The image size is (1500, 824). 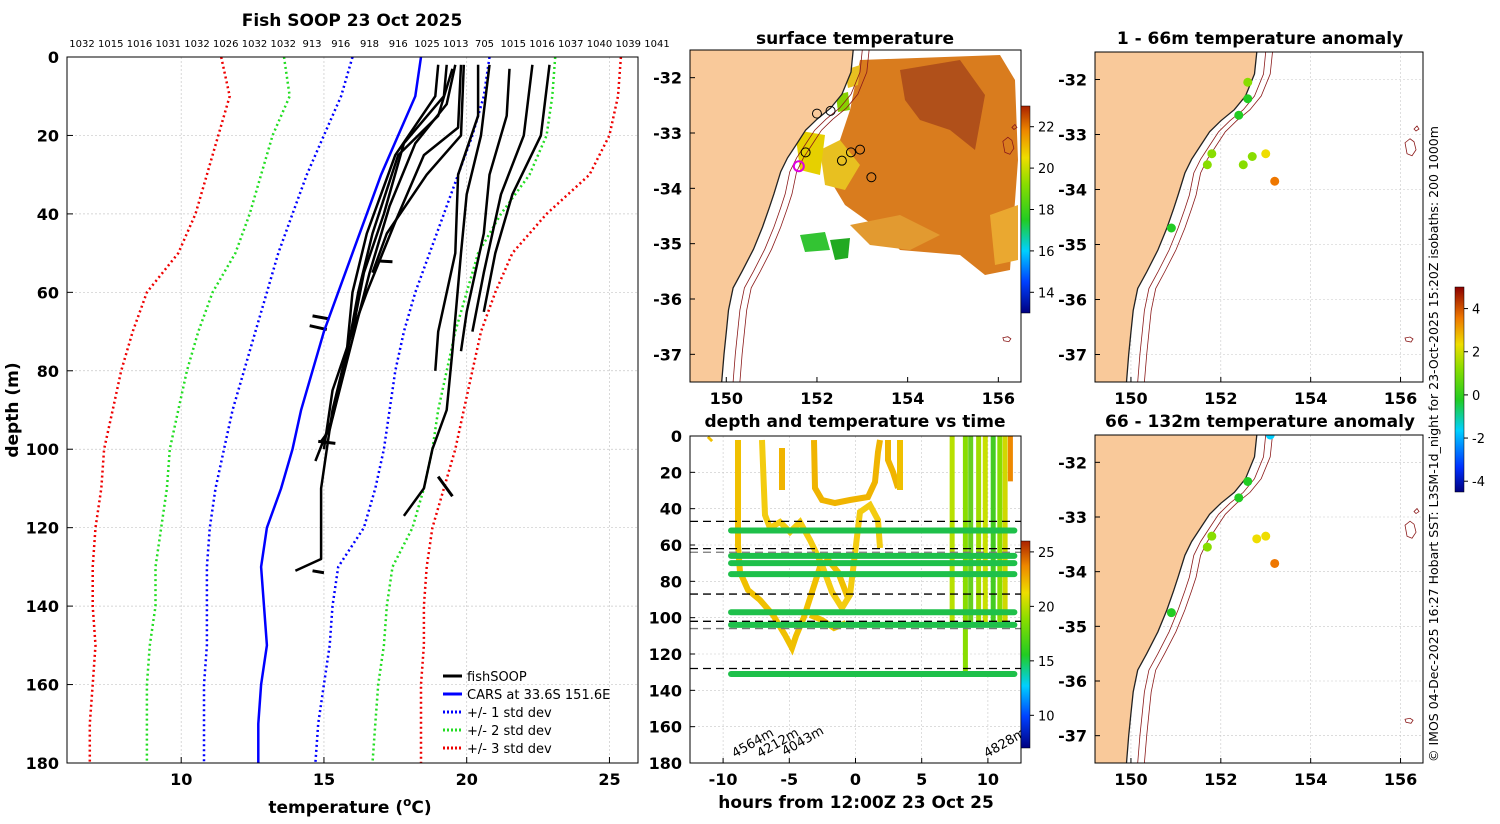 What do you see at coordinates (570, 44) in the screenshot?
I see `pressure-label: 1037` at bounding box center [570, 44].